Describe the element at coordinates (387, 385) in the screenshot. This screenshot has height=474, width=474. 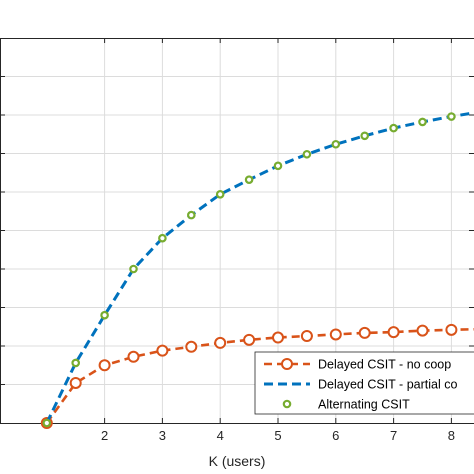
I see `legend-label: Delayed CSIT - partial co` at that location.